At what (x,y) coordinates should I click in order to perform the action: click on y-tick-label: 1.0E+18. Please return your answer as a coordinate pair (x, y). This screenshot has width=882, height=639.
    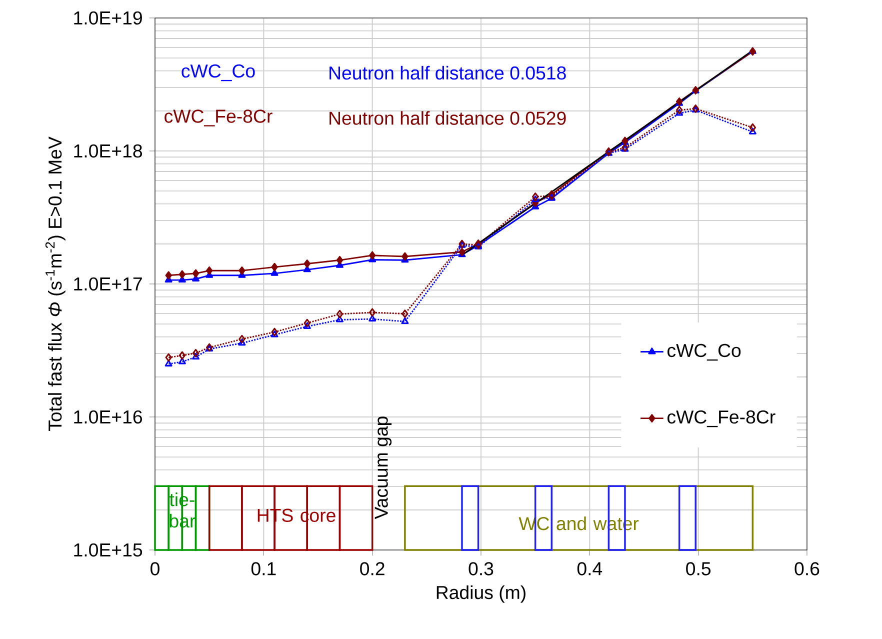
    Looking at the image, I should click on (108, 151).